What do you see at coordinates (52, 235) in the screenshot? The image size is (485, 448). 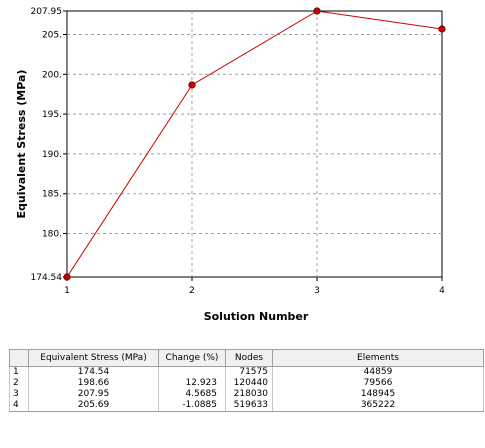 I see `y-tick-label: 180.` at bounding box center [52, 235].